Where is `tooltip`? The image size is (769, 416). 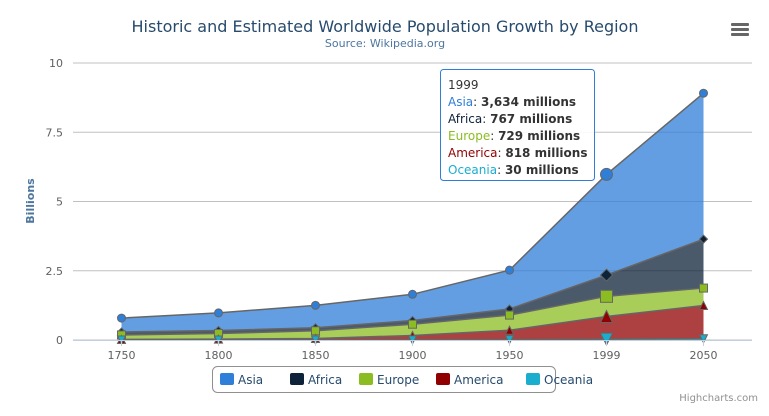 tooltip is located at coordinates (517, 125).